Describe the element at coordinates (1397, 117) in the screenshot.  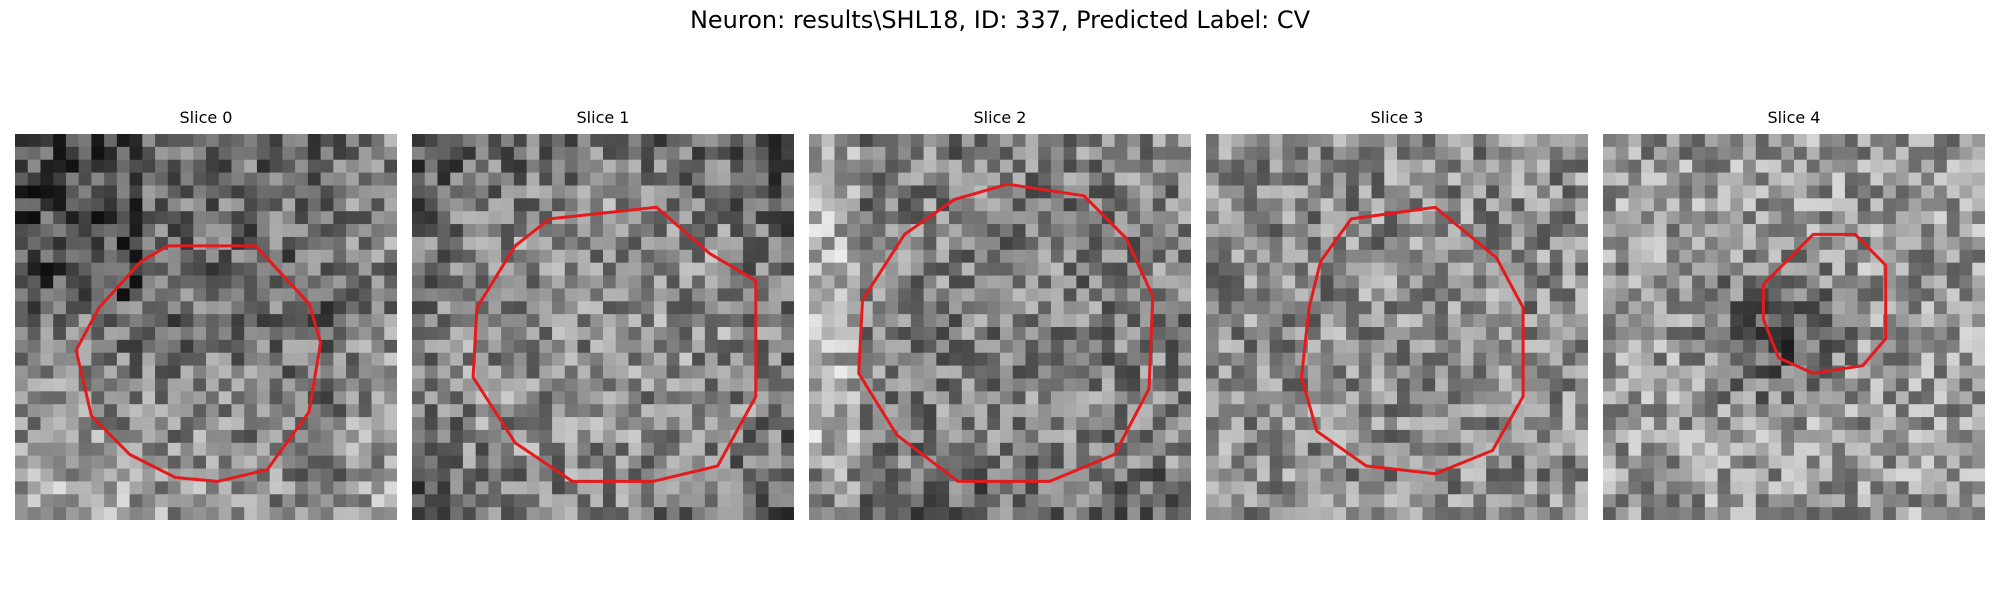
I see `slice-title-3: Slice 3` at that location.